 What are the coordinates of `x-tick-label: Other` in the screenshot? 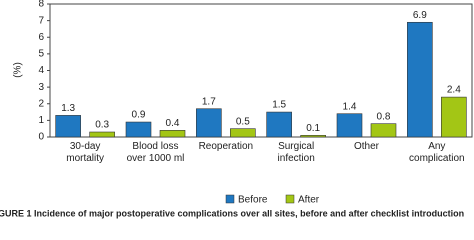 It's located at (366, 146).